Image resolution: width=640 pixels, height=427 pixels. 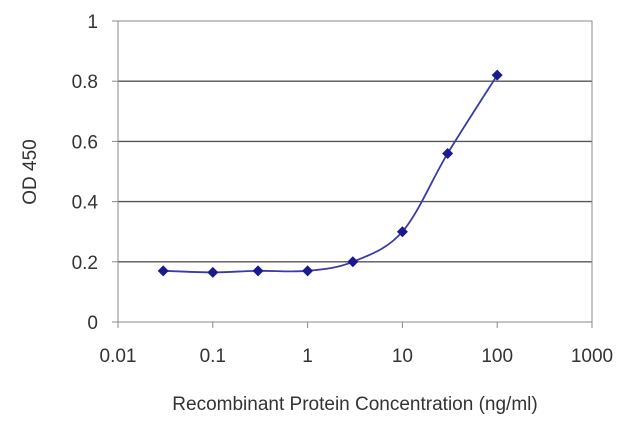 I want to click on x-tick-label: 1000, so click(x=592, y=356).